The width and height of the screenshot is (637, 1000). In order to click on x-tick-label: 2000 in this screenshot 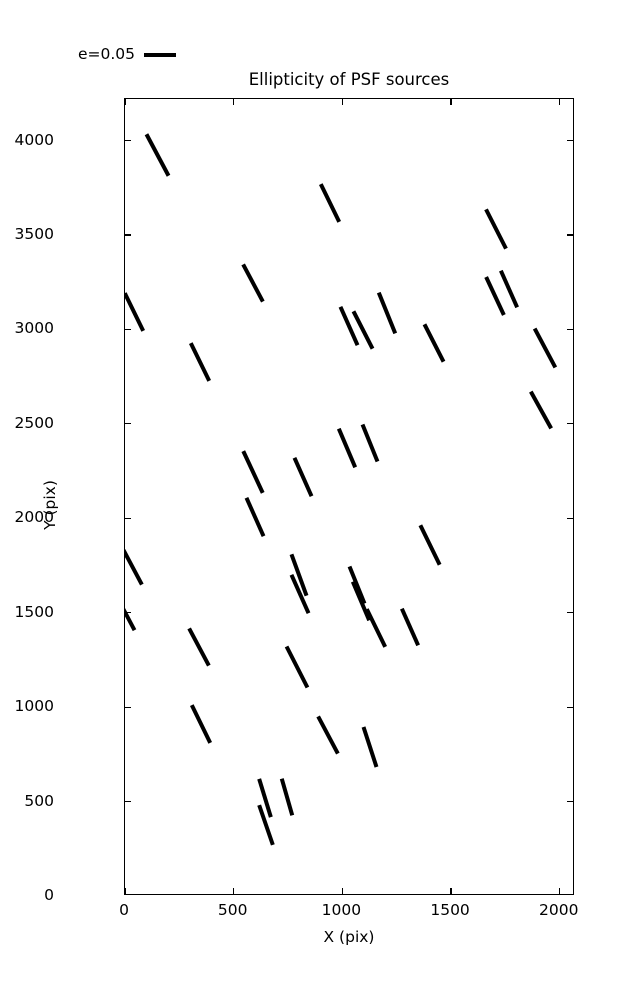, I will do `click(559, 910)`.